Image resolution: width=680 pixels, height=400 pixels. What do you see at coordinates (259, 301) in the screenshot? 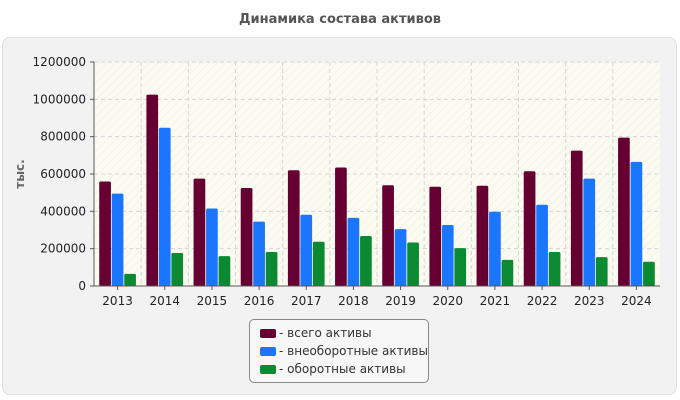
I see `x-tick-label: 2016` at bounding box center [259, 301].